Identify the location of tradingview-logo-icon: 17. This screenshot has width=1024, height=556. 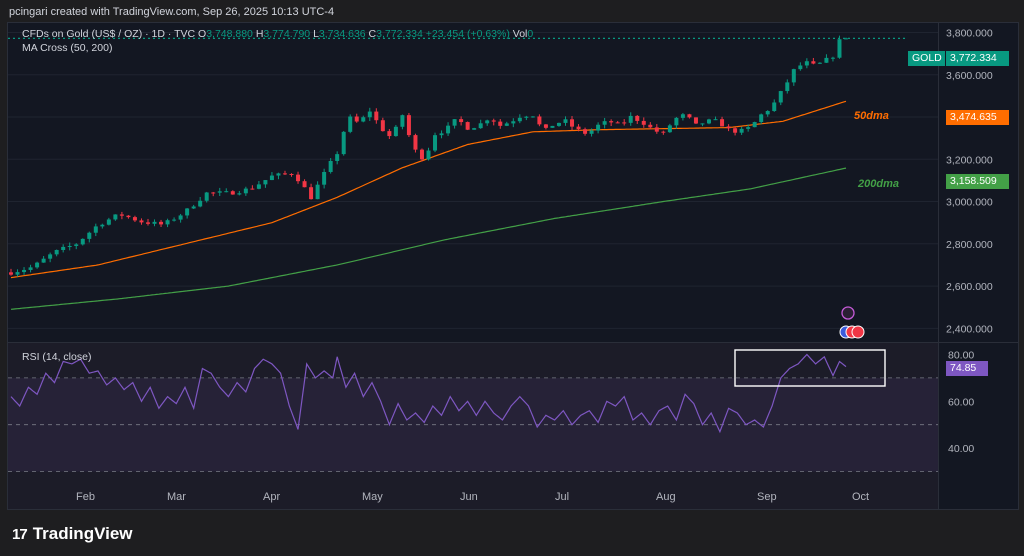
(20, 534).